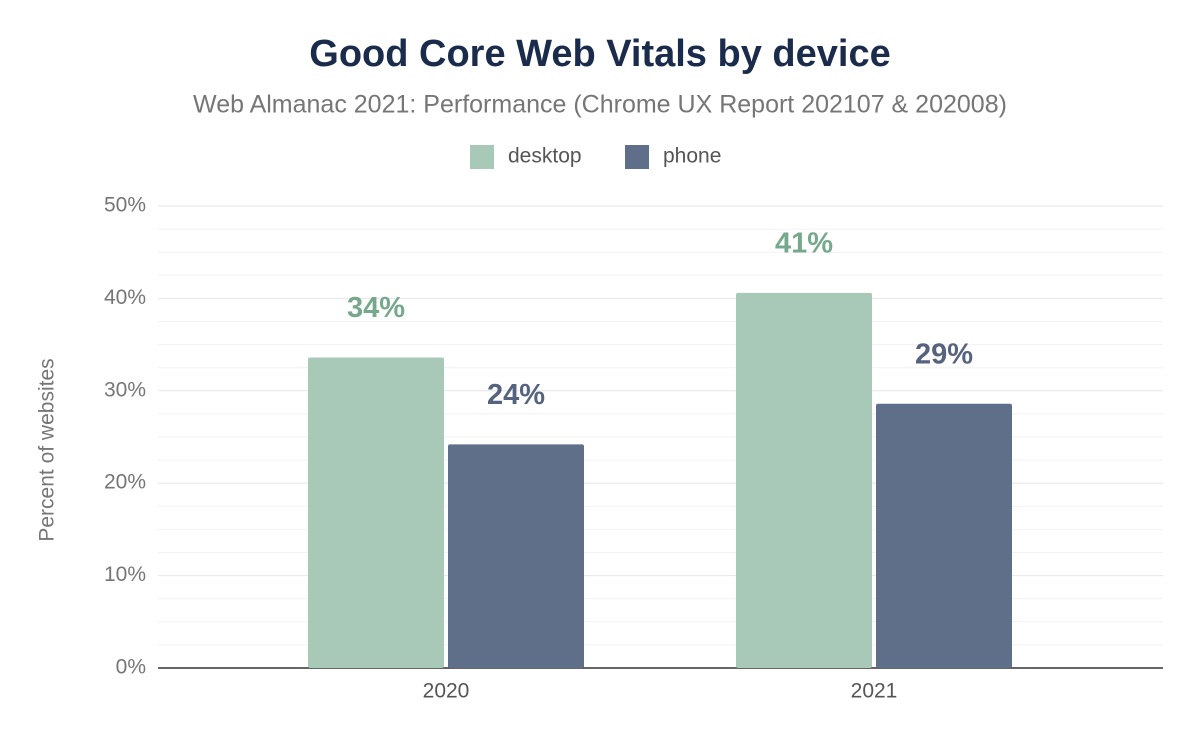 This screenshot has height=742, width=1200. What do you see at coordinates (125, 205) in the screenshot?
I see `y-tick-label: 50%` at bounding box center [125, 205].